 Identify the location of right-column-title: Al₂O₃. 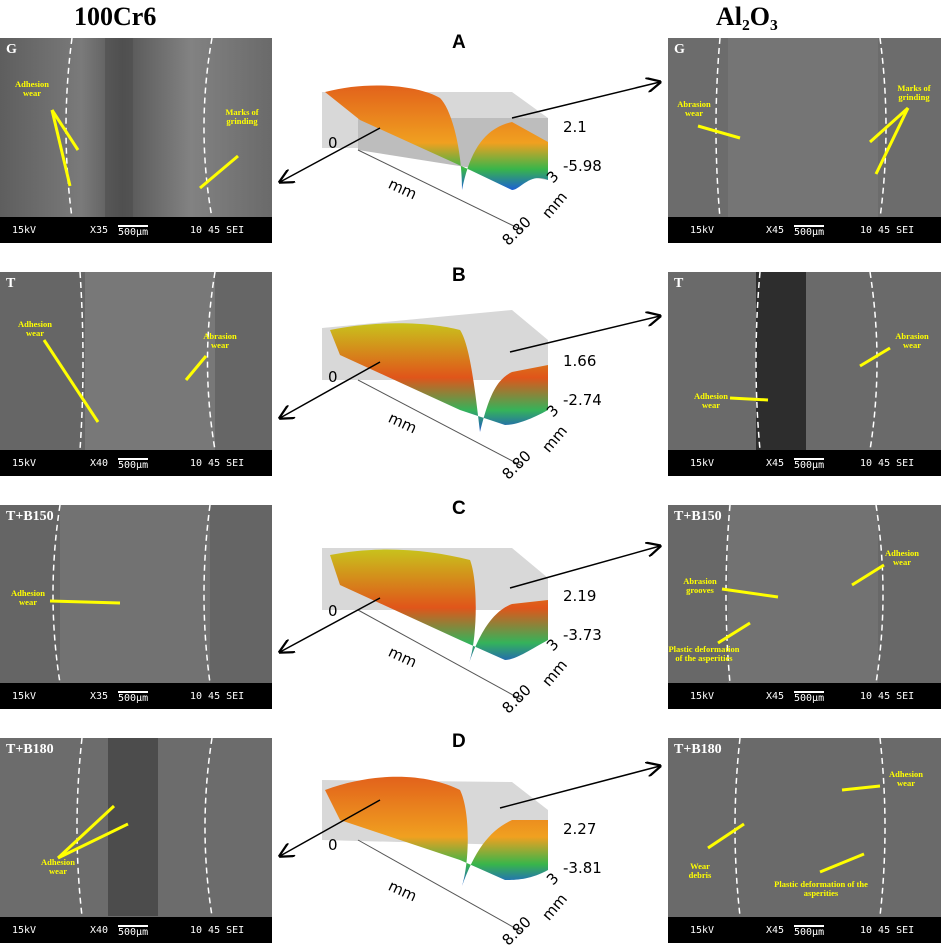
(747, 16).